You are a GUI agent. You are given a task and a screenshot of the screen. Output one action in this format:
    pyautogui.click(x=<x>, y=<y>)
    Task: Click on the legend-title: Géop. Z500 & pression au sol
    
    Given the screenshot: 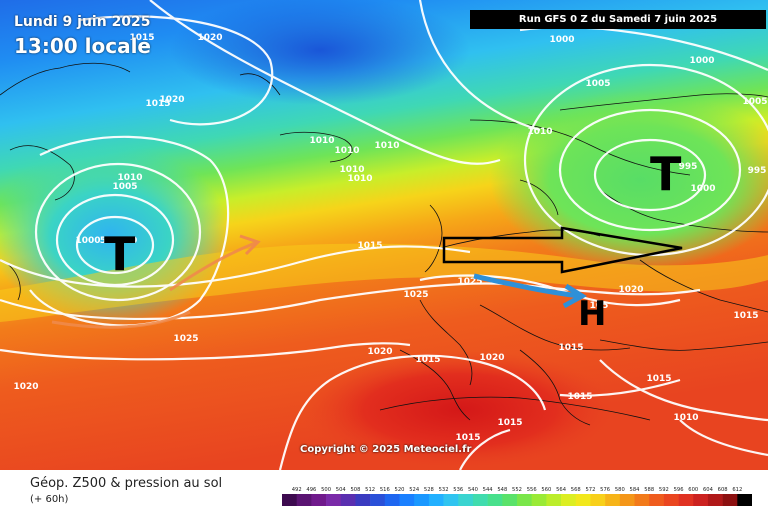 What is the action you would take?
    pyautogui.click(x=126, y=483)
    